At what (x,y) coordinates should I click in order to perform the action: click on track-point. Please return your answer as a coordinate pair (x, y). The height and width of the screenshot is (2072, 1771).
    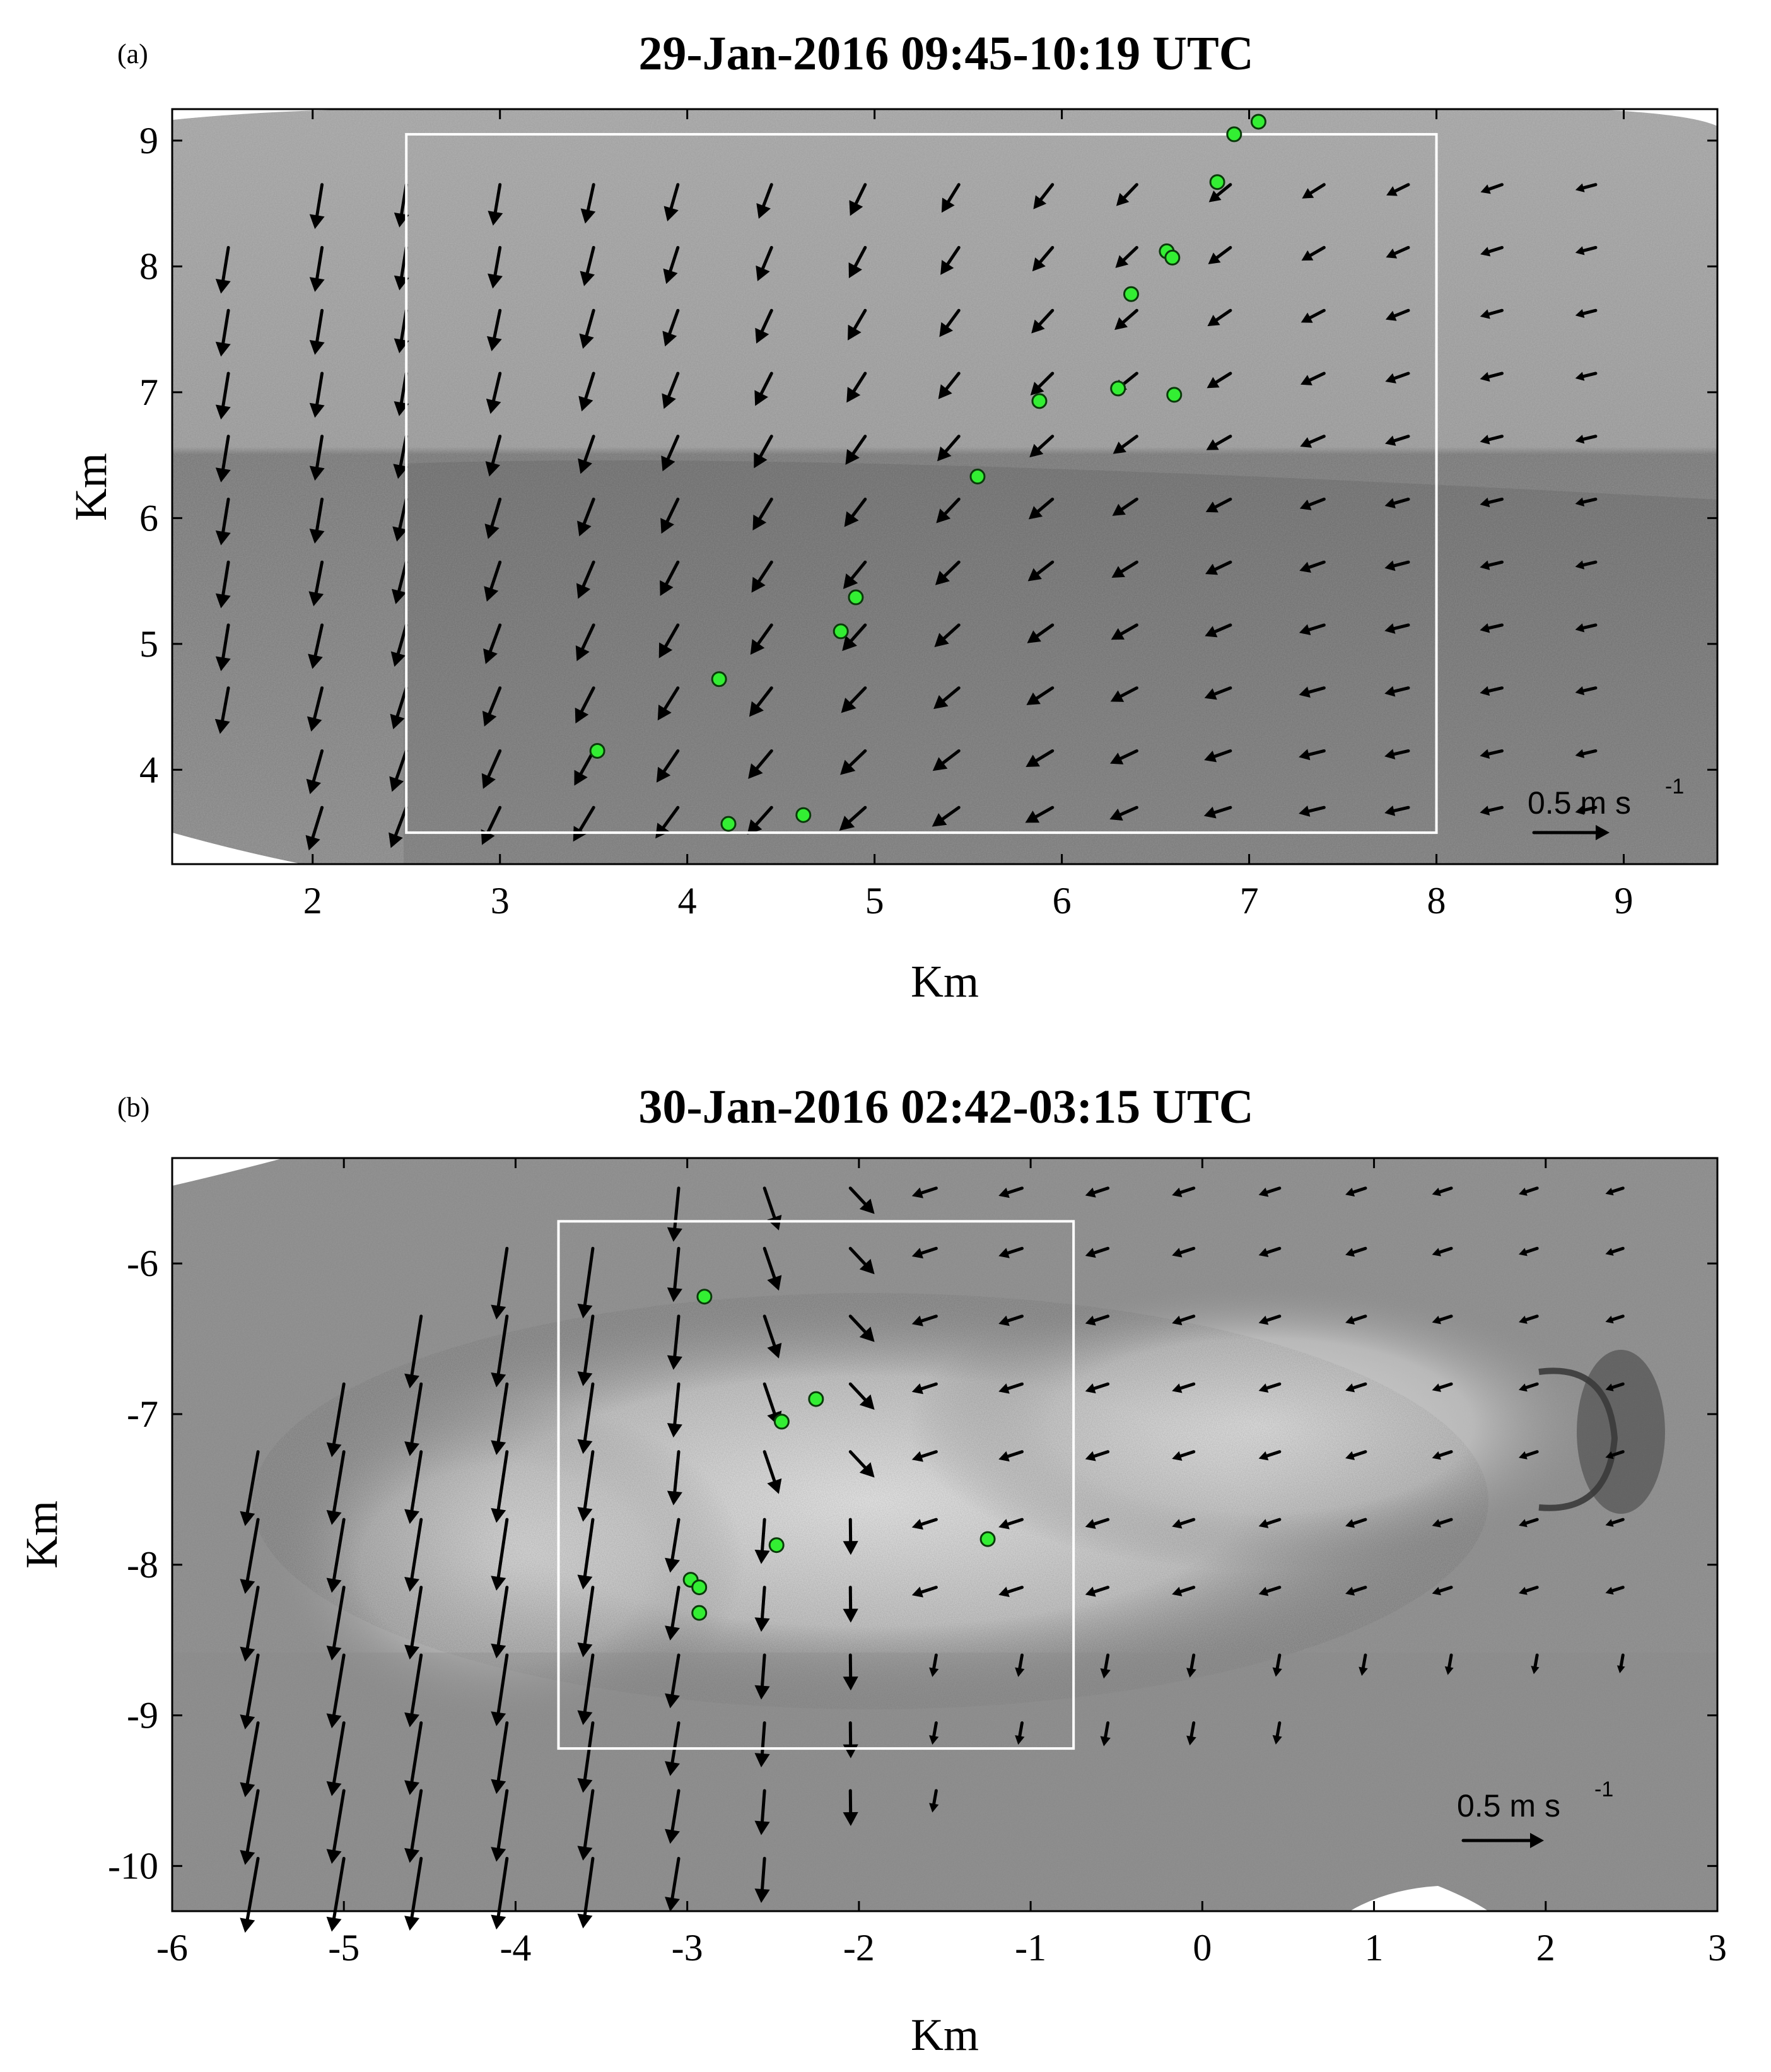
    Looking at the image, I should click on (977, 477).